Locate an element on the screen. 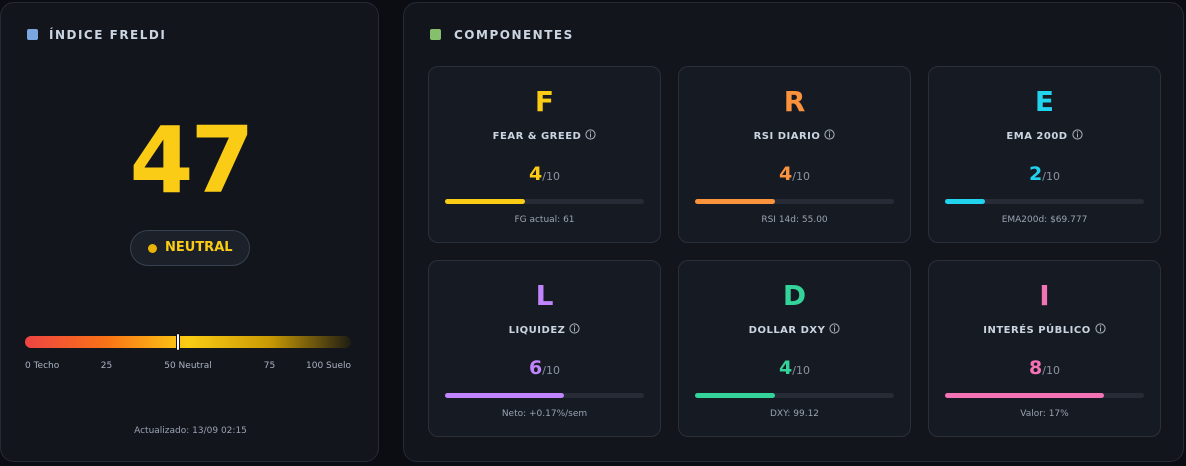  name-text: RSI DIARIO is located at coordinates (787, 136).